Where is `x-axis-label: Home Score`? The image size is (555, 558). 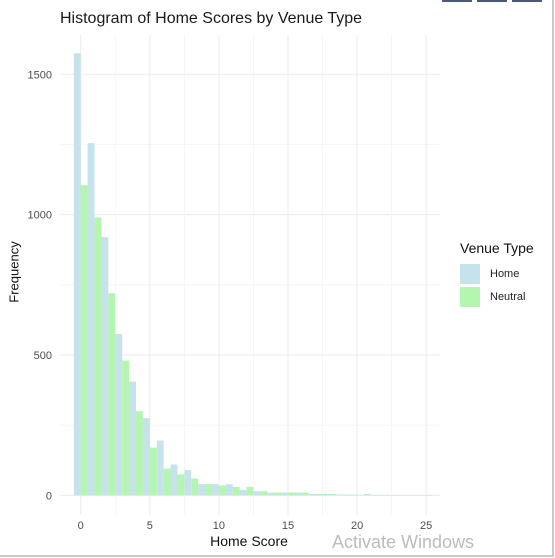
x-axis-label: Home Score is located at coordinates (249, 541).